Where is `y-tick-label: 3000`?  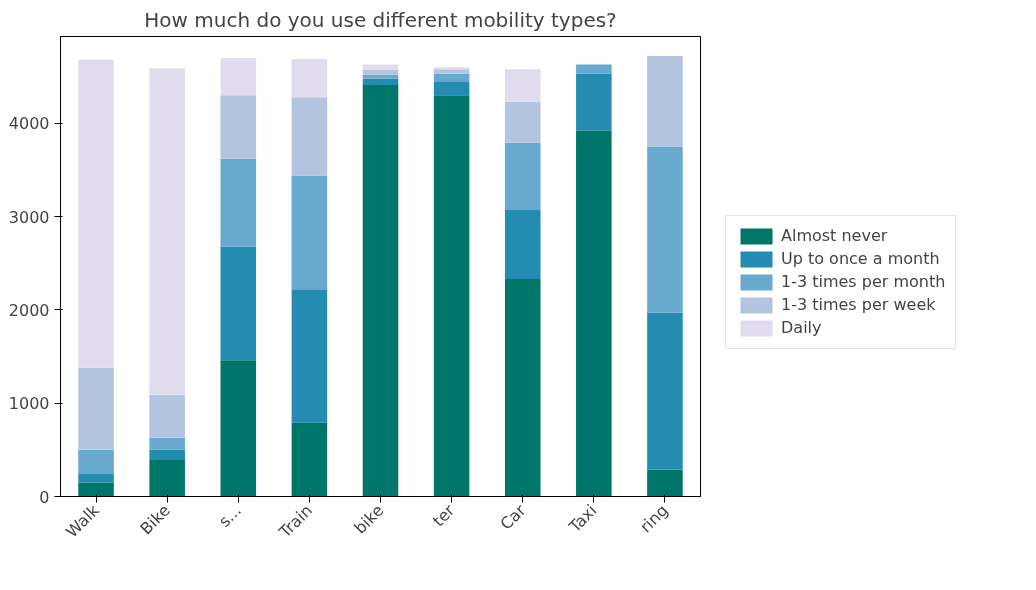 y-tick-label: 3000 is located at coordinates (29, 217).